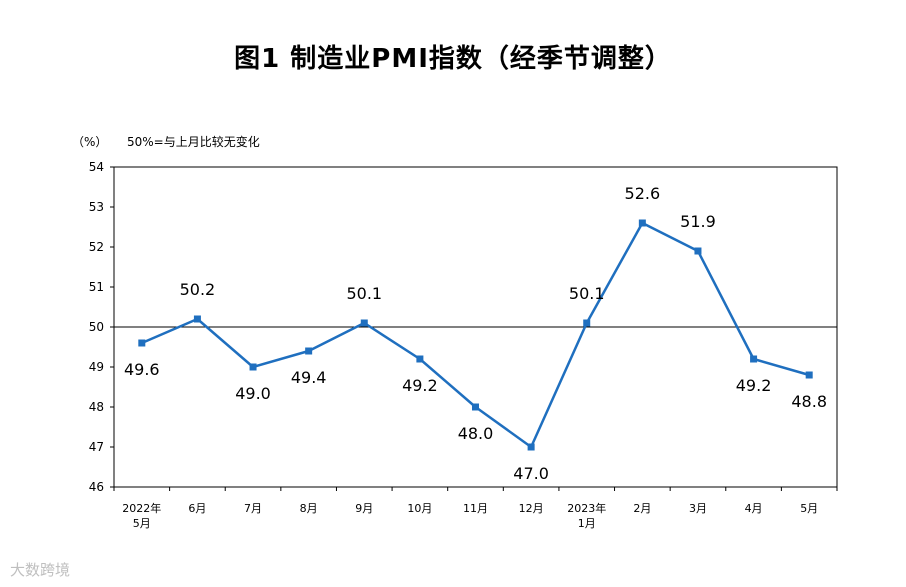 This screenshot has height=587, width=906. Describe the element at coordinates (96, 447) in the screenshot. I see `y-tick-label: 47` at that location.